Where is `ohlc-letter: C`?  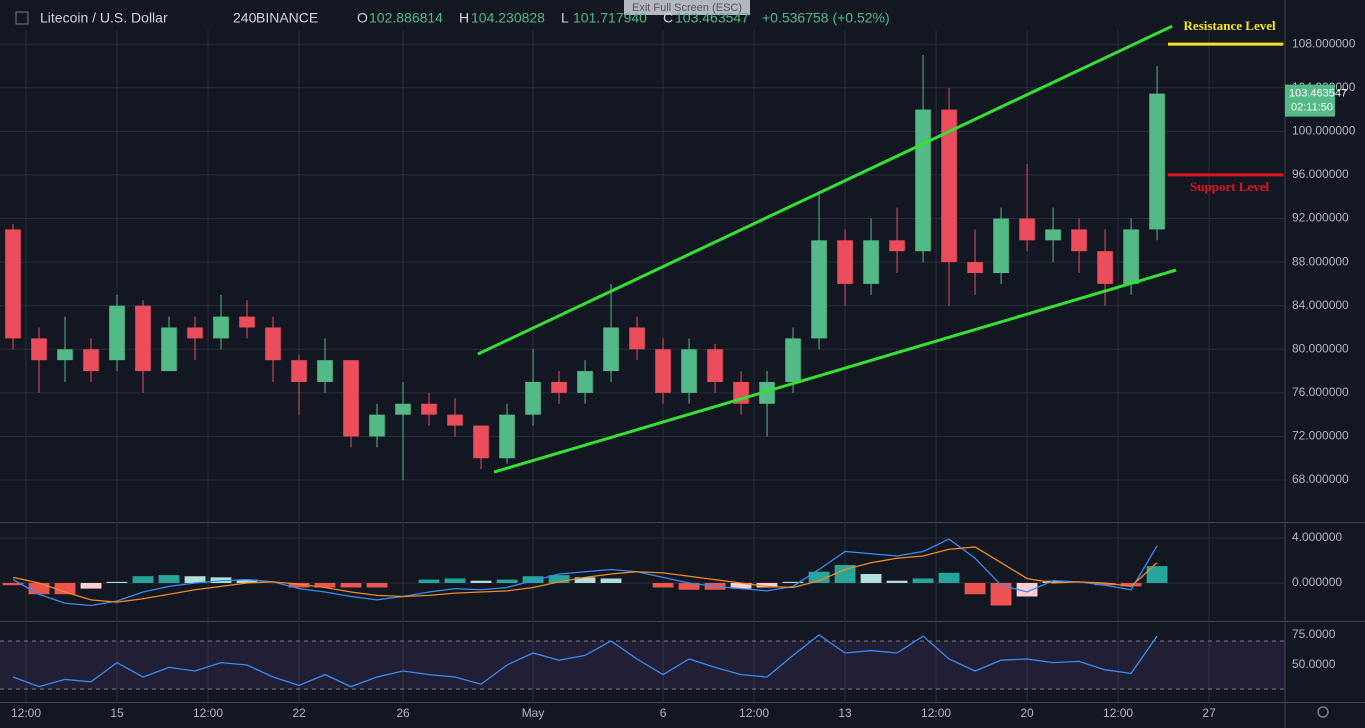 ohlc-letter: C is located at coordinates (668, 18).